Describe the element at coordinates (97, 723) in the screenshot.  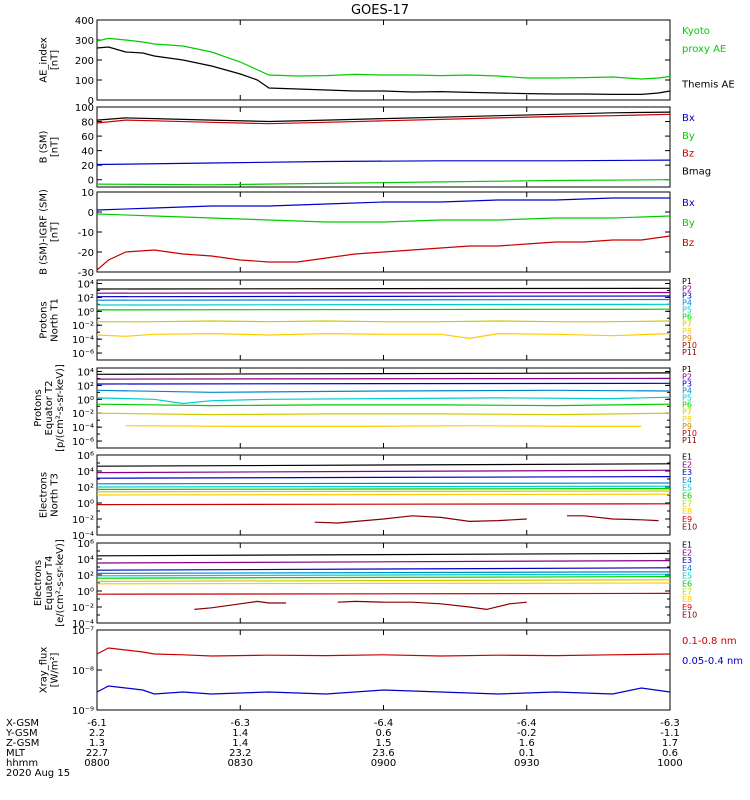
I see `x-axis-value: -6.1` at that location.